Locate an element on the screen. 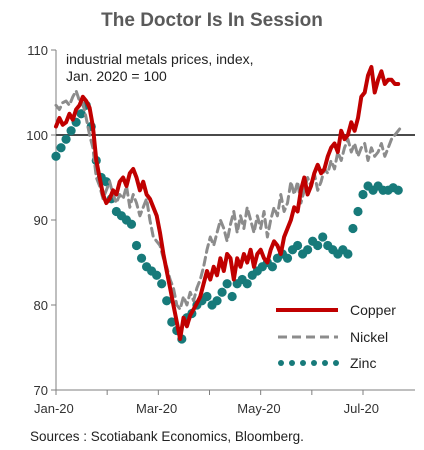 The width and height of the screenshot is (424, 450). y-axis: 70 80 90 100 110 is located at coordinates (41, 220).